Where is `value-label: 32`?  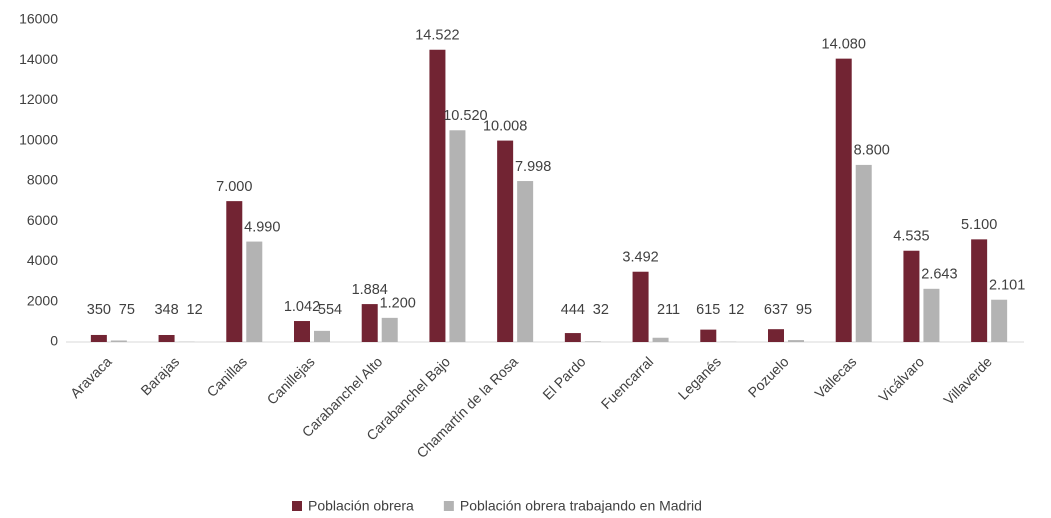 value-label: 32 is located at coordinates (601, 310).